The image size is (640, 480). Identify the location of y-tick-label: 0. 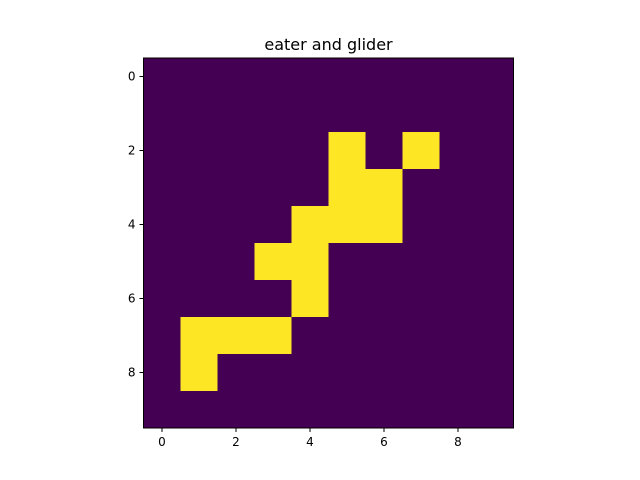
(132, 77).